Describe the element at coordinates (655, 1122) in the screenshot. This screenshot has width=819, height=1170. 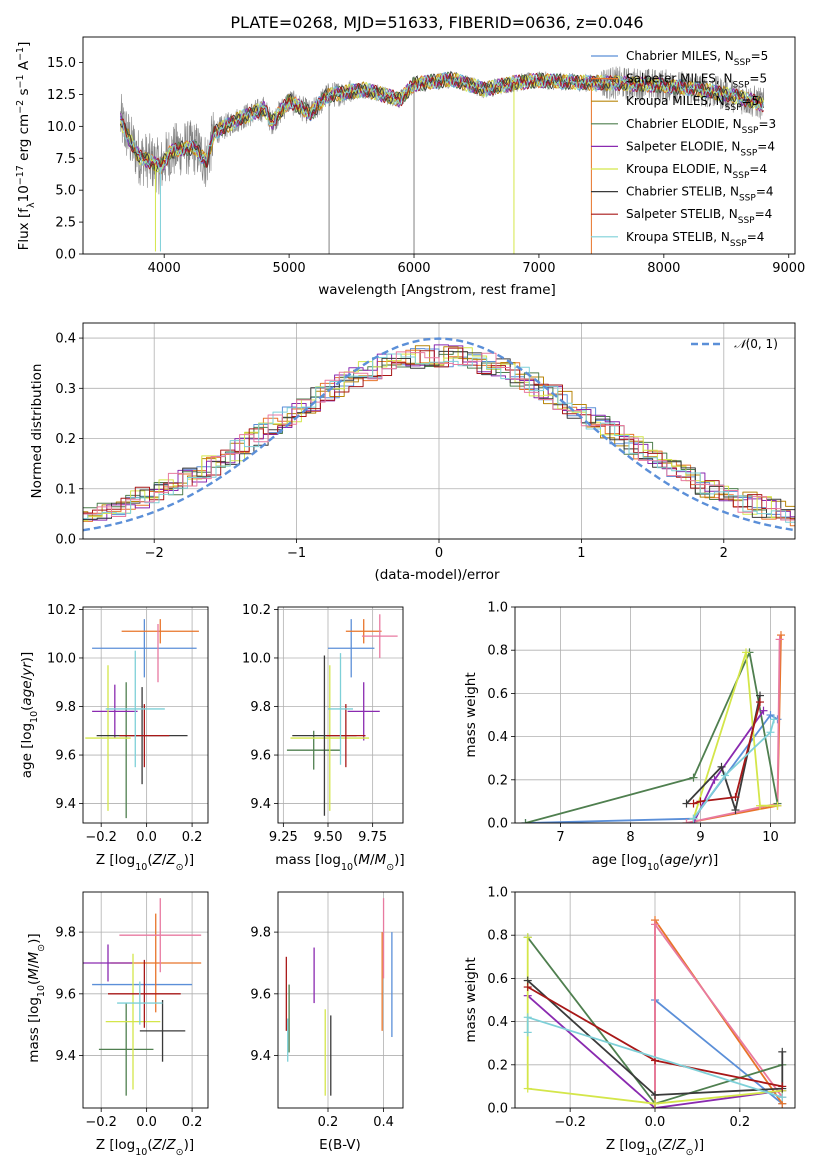
I see `x-tick-label: 0.0` at that location.